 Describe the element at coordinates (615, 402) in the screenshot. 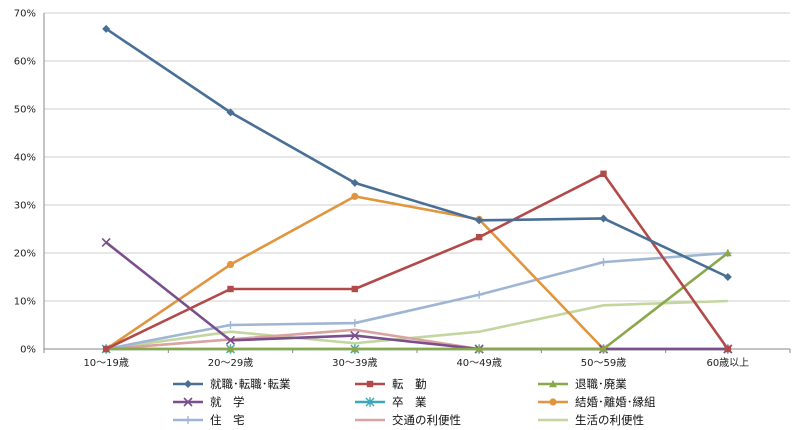

I see `legend-label: 結婚･離婚･縁組` at that location.